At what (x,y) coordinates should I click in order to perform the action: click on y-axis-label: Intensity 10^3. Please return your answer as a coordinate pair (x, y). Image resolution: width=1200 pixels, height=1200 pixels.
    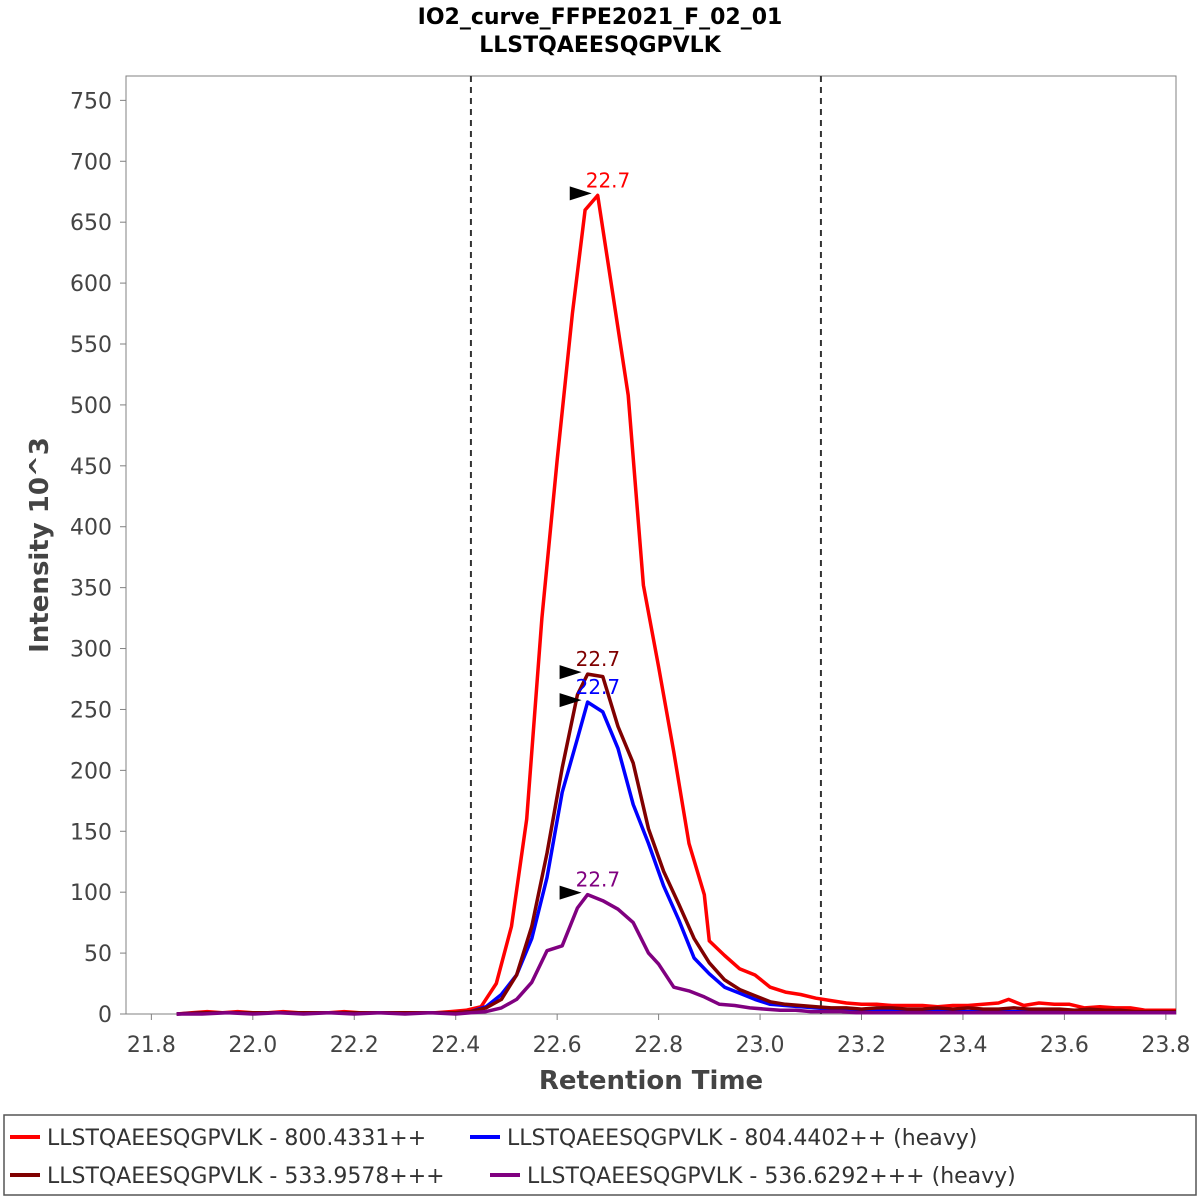
    Looking at the image, I should click on (40, 545).